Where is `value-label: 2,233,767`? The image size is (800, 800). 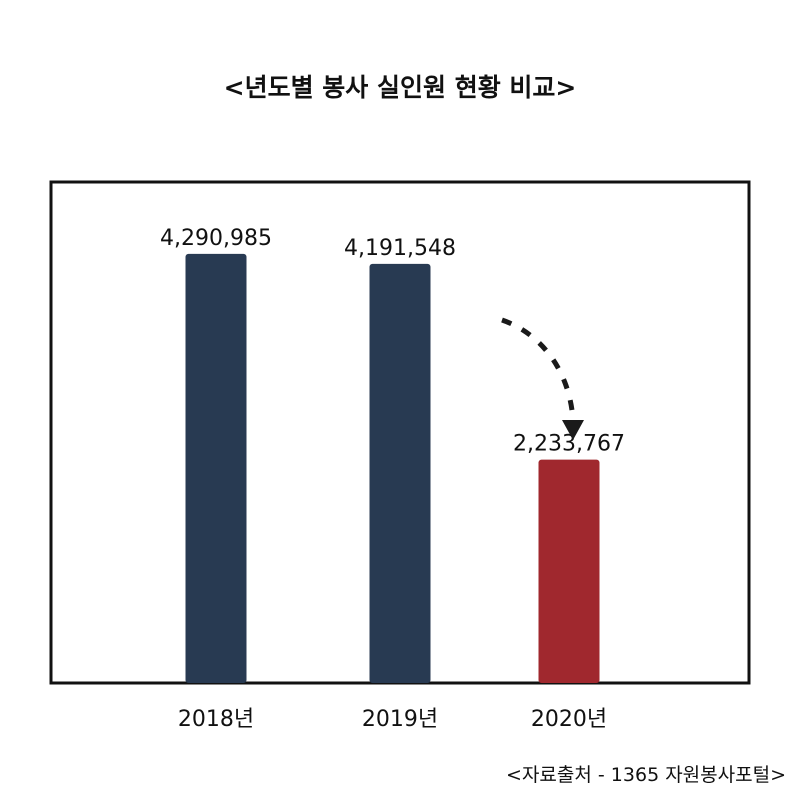 value-label: 2,233,767 is located at coordinates (569, 444).